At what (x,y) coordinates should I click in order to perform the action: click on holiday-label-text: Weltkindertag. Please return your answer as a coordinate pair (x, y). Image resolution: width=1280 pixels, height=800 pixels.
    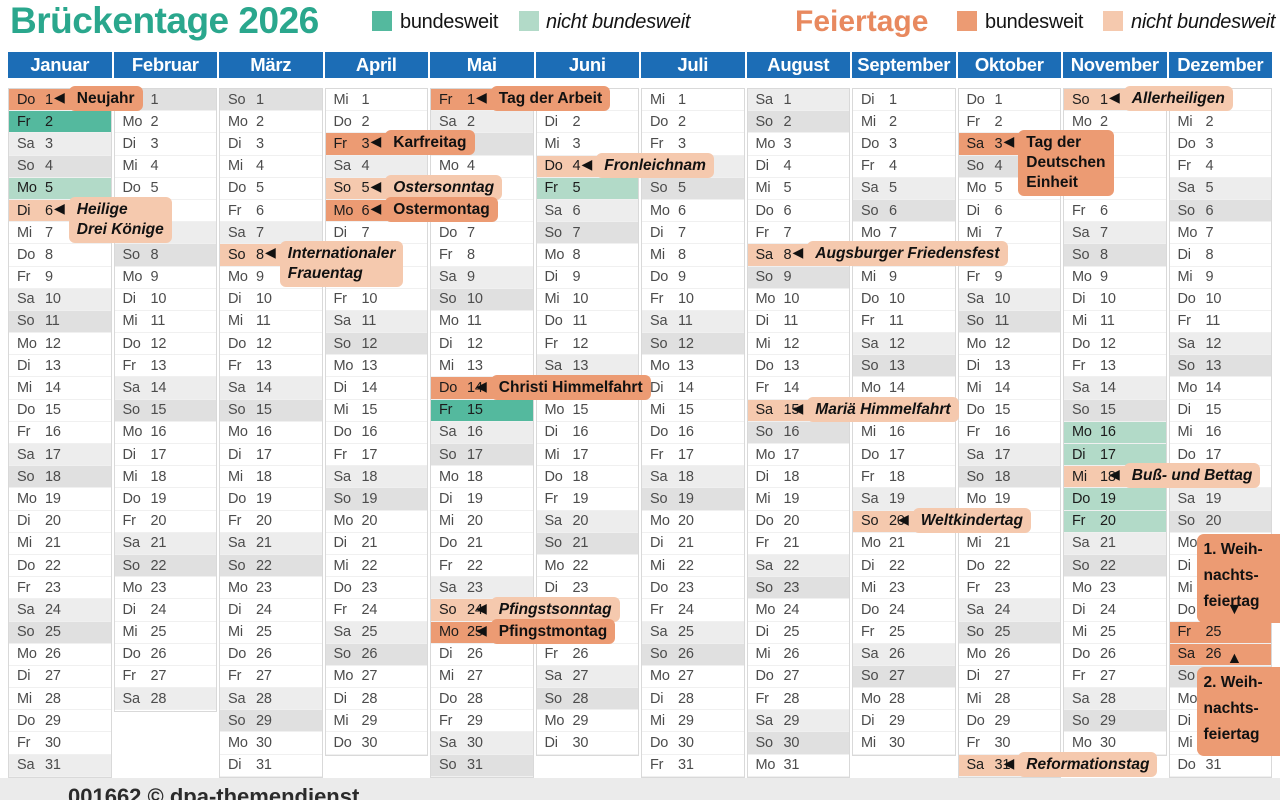
    Looking at the image, I should click on (971, 520).